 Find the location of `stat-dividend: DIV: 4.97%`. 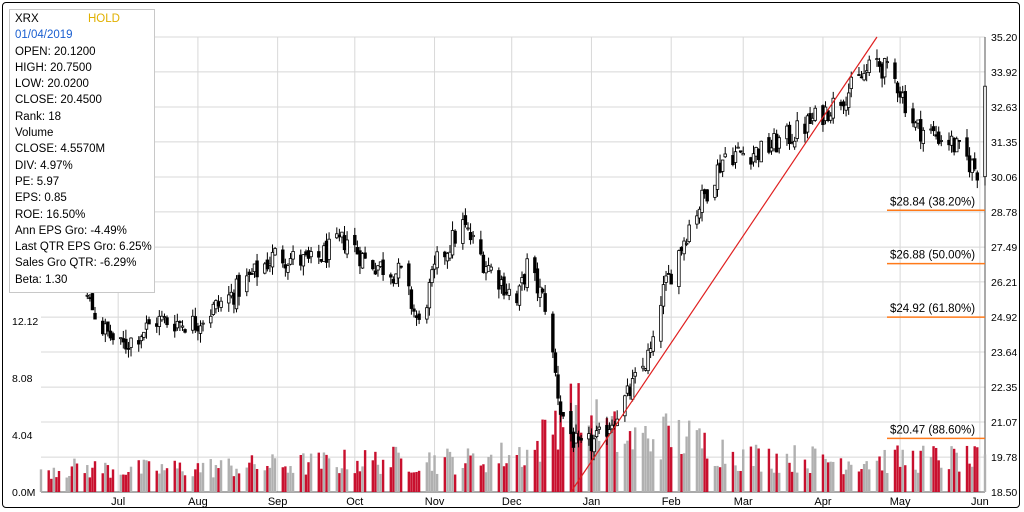

stat-dividend: DIV: 4.97% is located at coordinates (44, 165).